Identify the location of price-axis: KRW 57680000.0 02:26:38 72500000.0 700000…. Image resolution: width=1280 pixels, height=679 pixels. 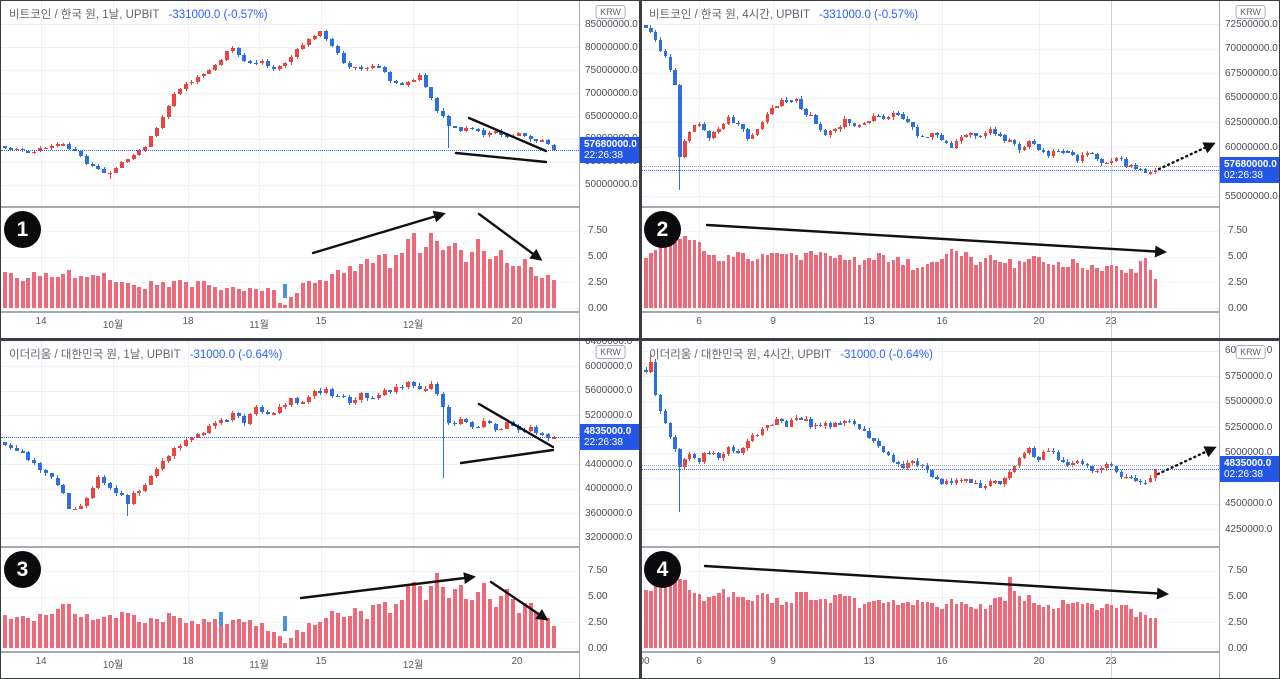
(1249, 169).